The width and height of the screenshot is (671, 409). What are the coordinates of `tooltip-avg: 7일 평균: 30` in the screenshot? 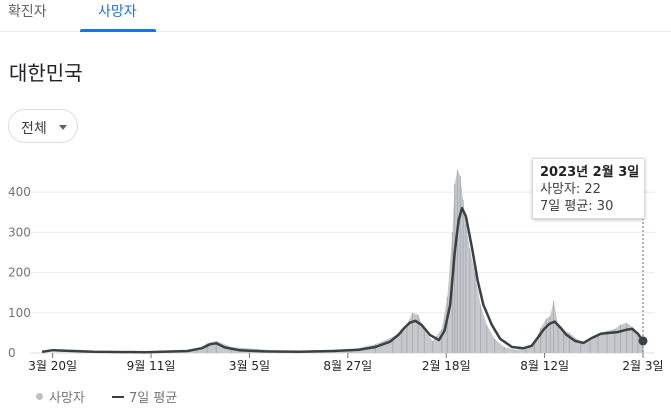 It's located at (577, 206).